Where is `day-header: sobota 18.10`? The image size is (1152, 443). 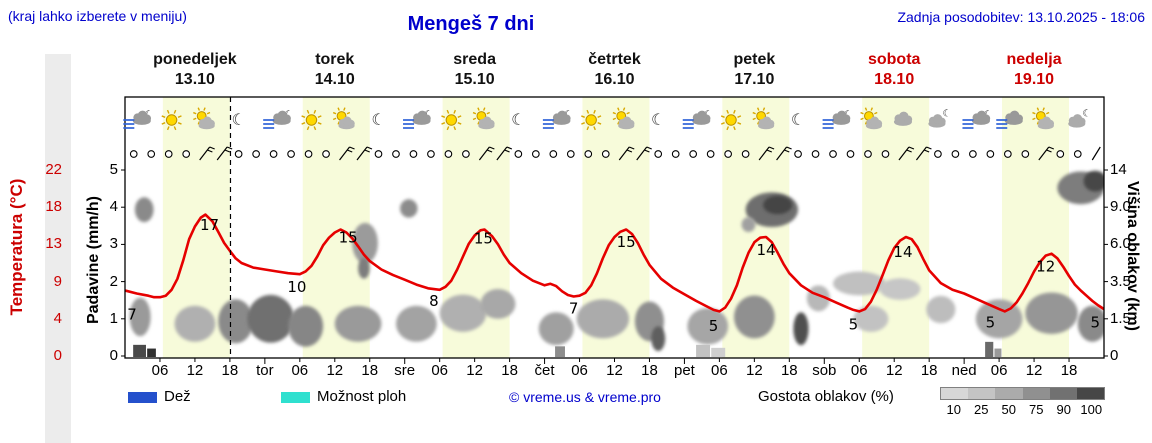
day-header: sobota 18.10 is located at coordinates (894, 70).